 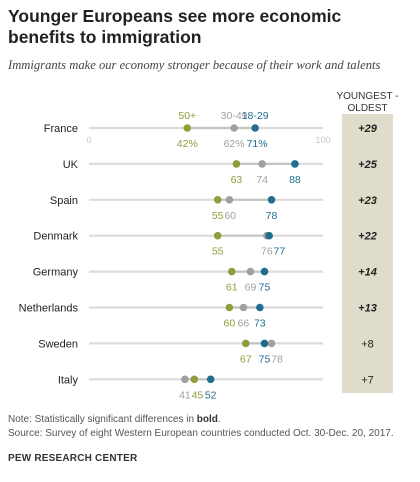 What do you see at coordinates (272, 216) in the screenshot?
I see `value-label-18-29: 78` at bounding box center [272, 216].